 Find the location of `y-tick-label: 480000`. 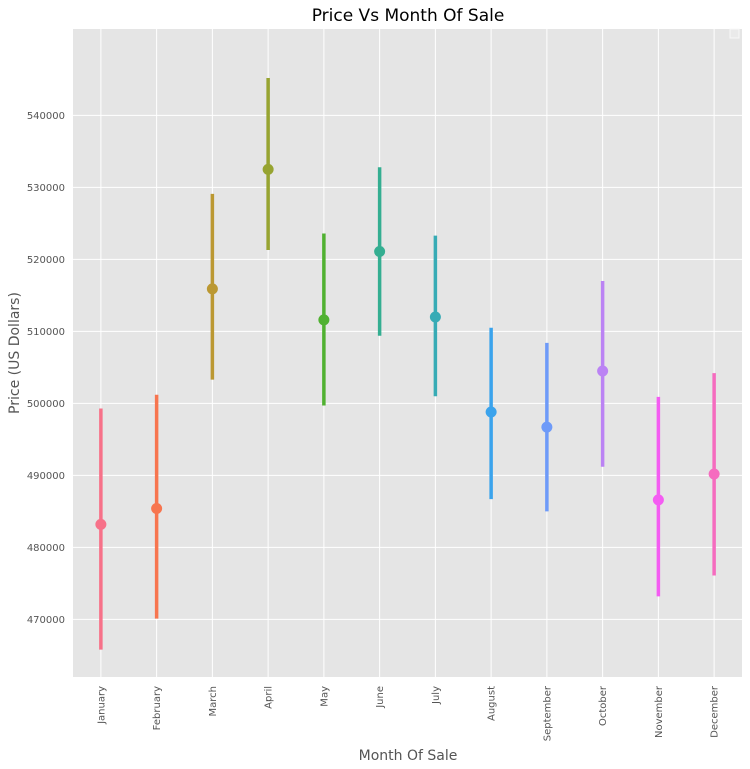

y-tick-label: 480000 is located at coordinates (46, 548).